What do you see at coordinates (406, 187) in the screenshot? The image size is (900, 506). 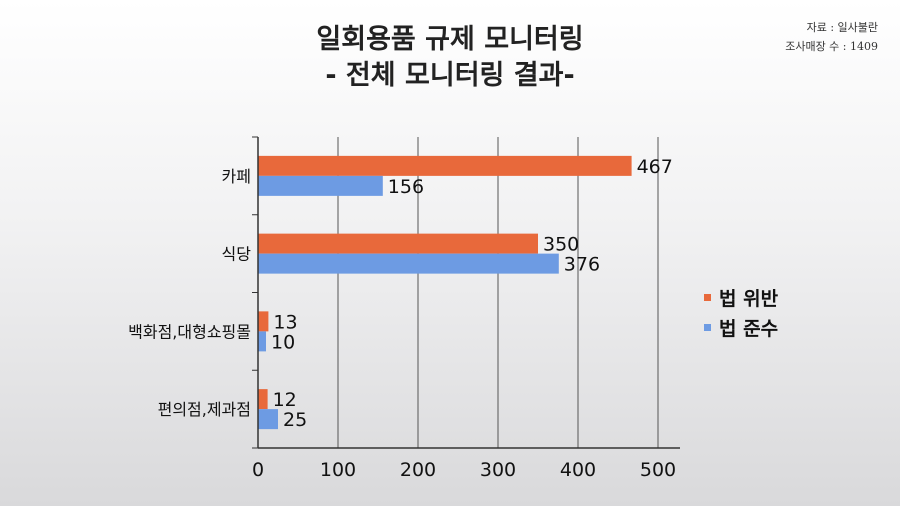 I see `data-label: 156` at bounding box center [406, 187].